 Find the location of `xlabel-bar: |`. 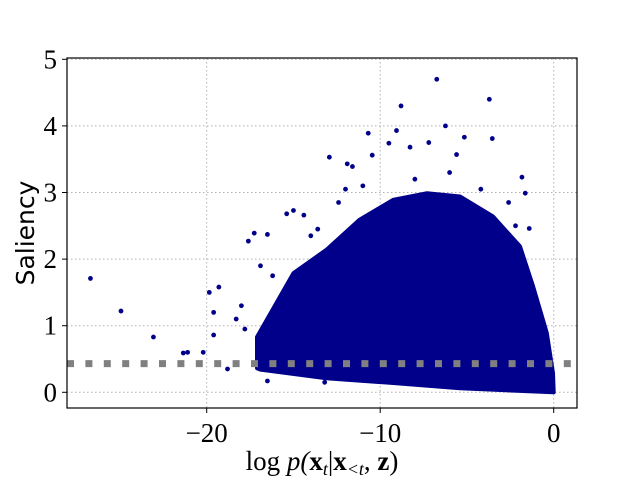

xlabel-bar: | is located at coordinates (330, 461).